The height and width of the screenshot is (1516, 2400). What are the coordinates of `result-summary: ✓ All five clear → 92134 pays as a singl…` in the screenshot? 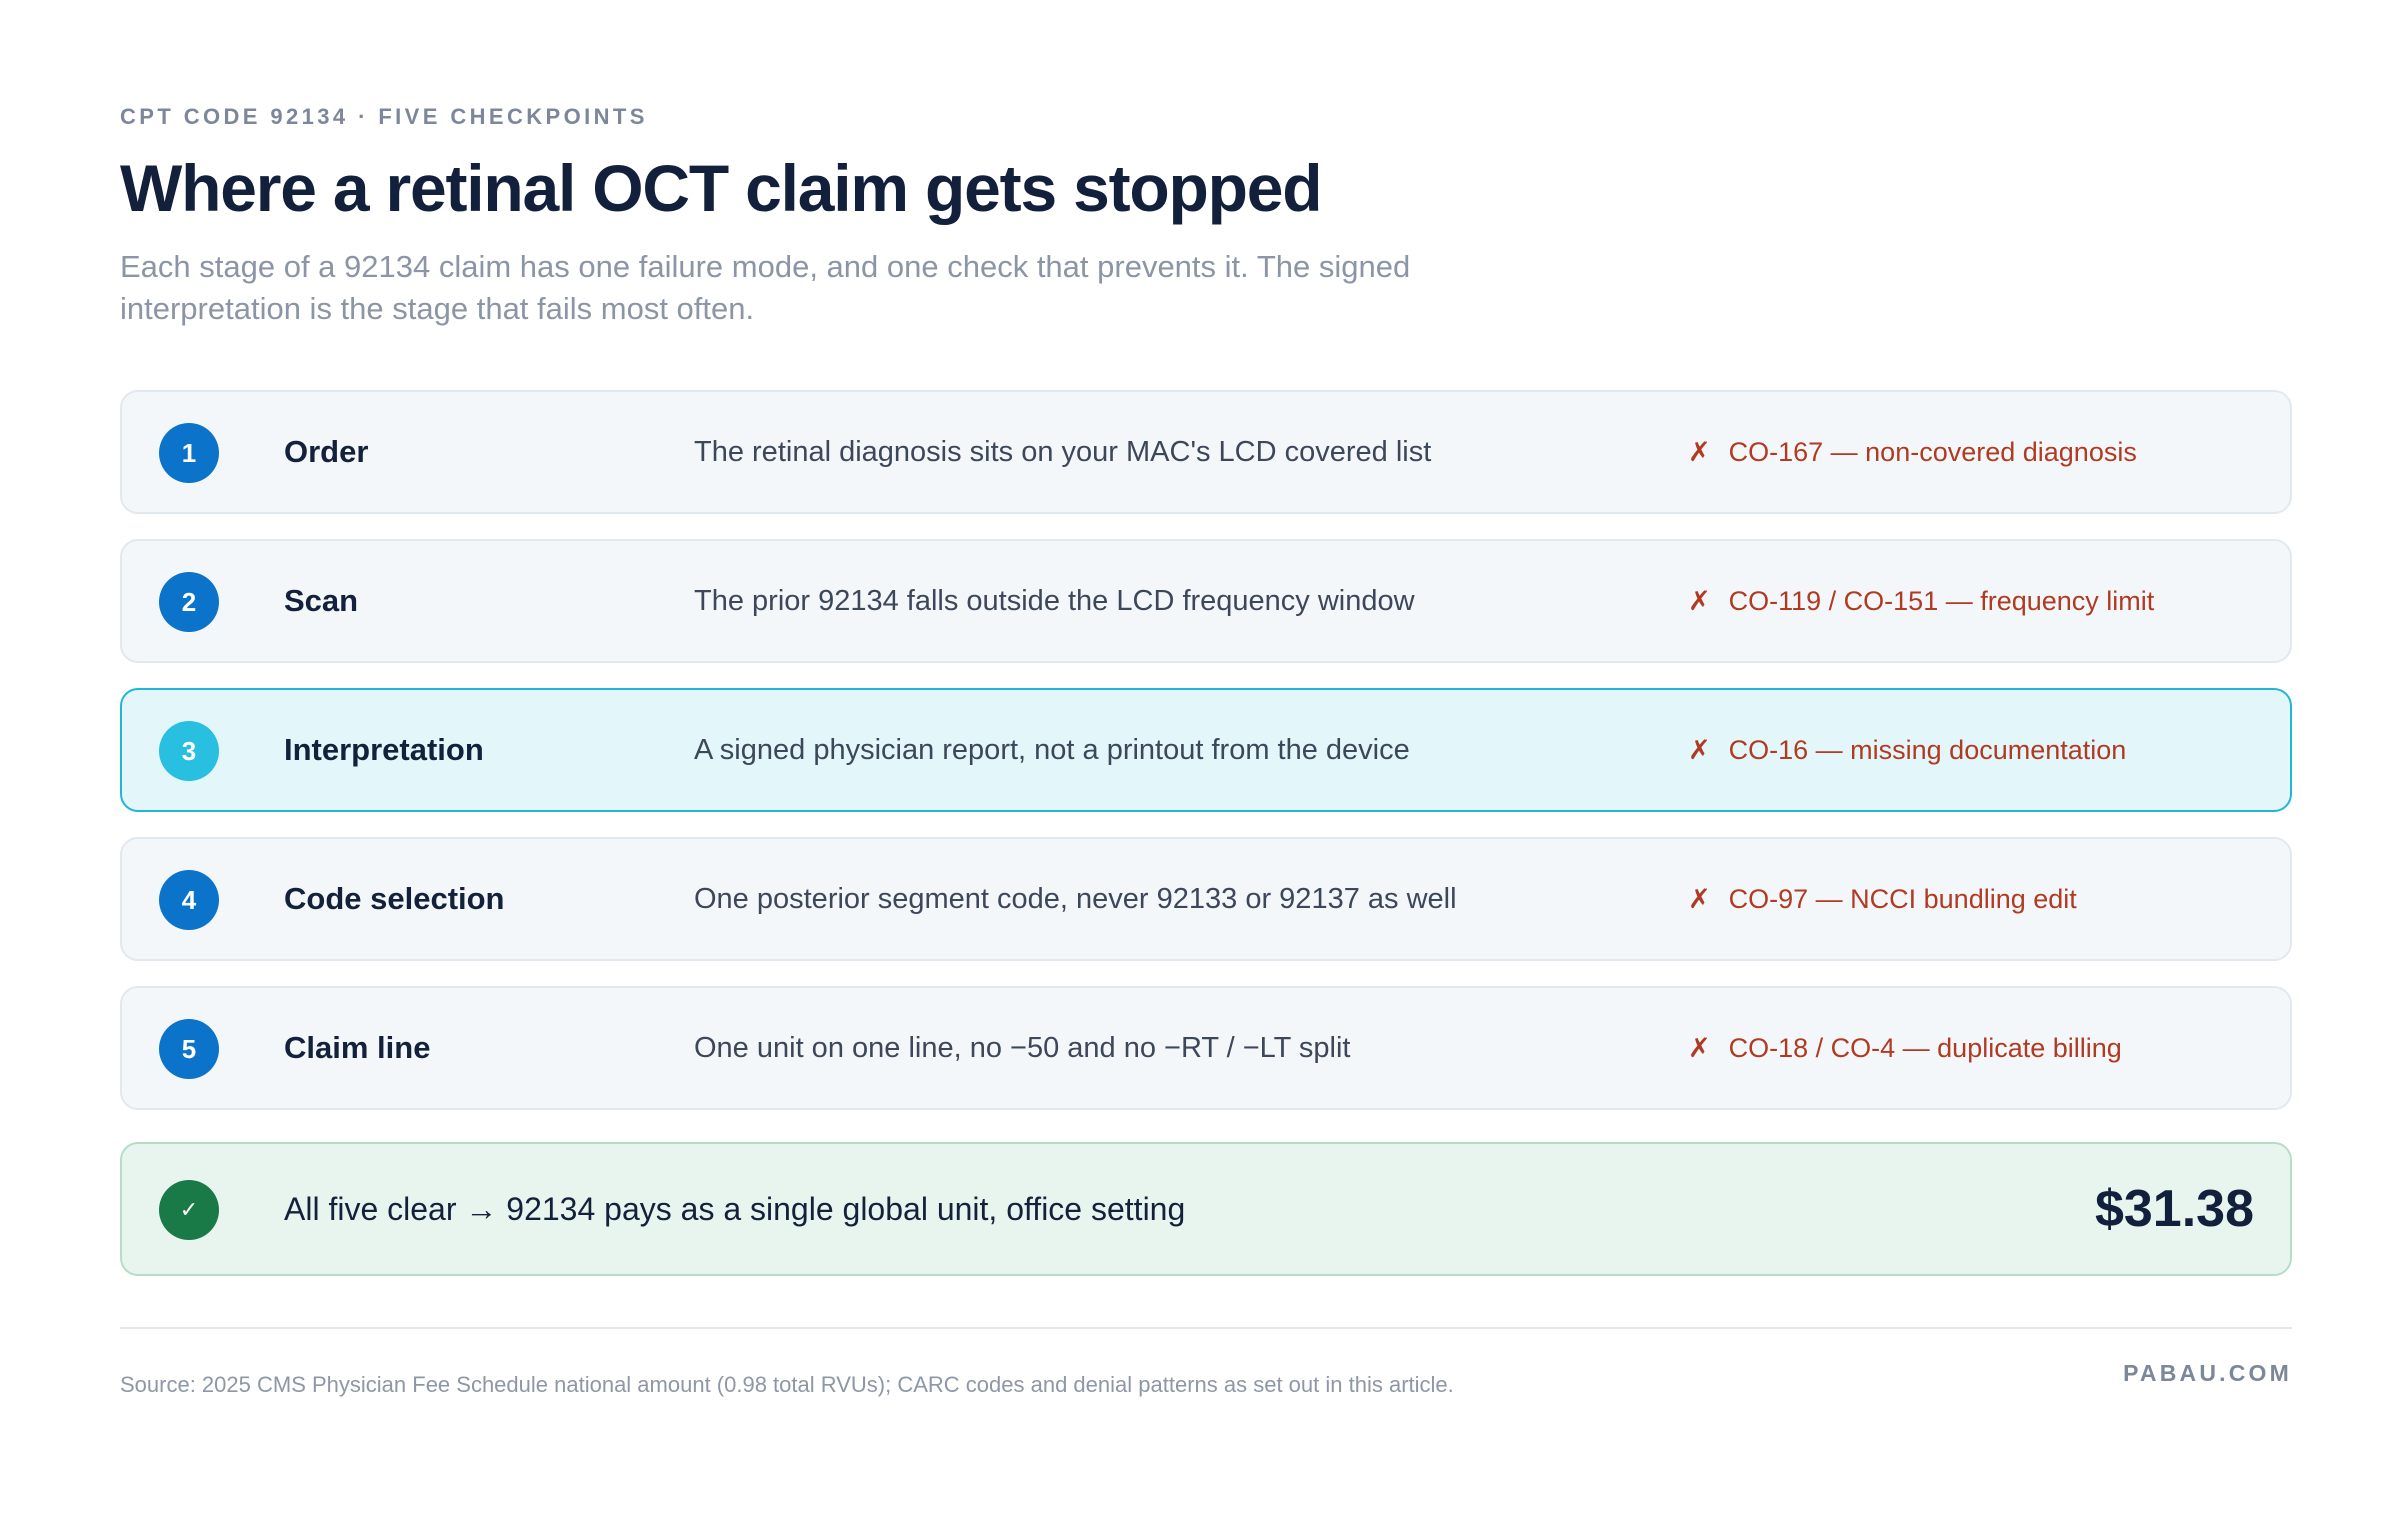 It's located at (1206, 1209).